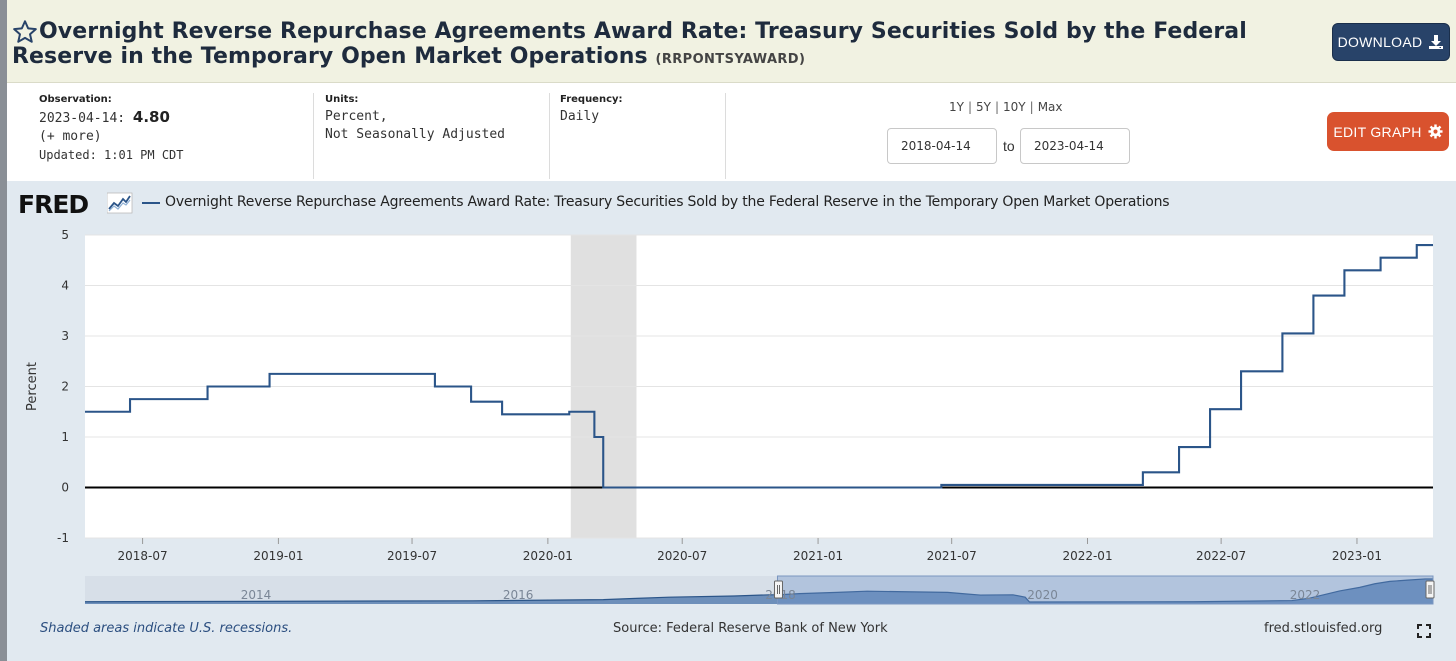  What do you see at coordinates (952, 556) in the screenshot?
I see `x-tick-label: 2021-07` at bounding box center [952, 556].